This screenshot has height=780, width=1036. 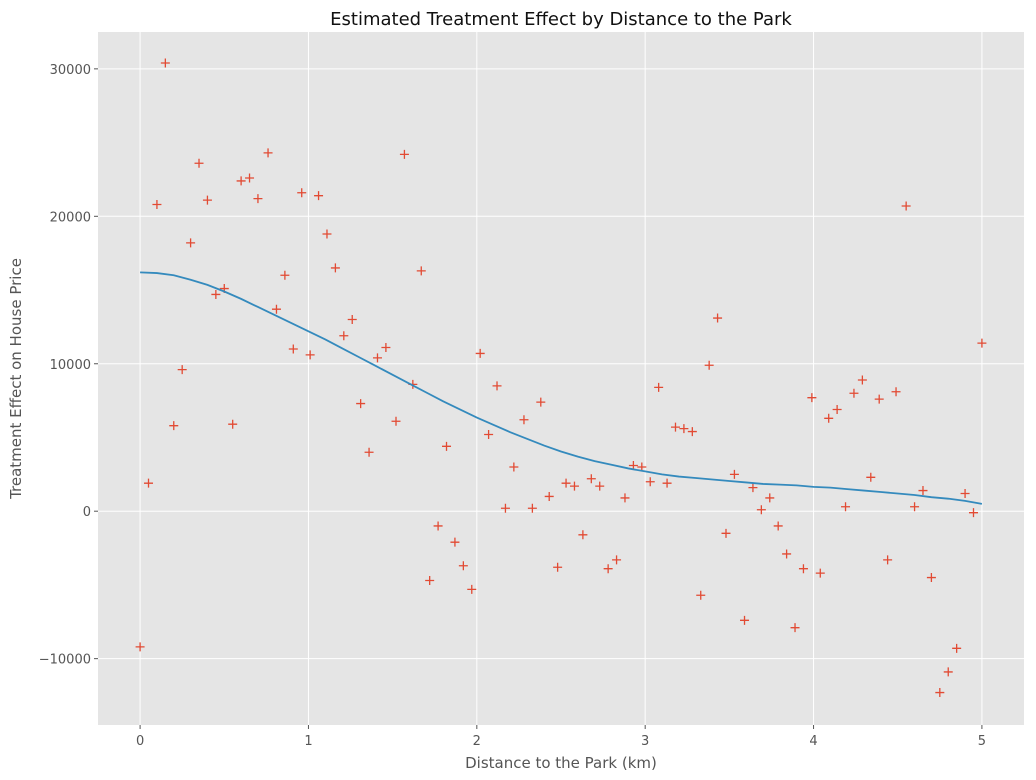 I want to click on x-tick-label: 0, so click(x=140, y=741).